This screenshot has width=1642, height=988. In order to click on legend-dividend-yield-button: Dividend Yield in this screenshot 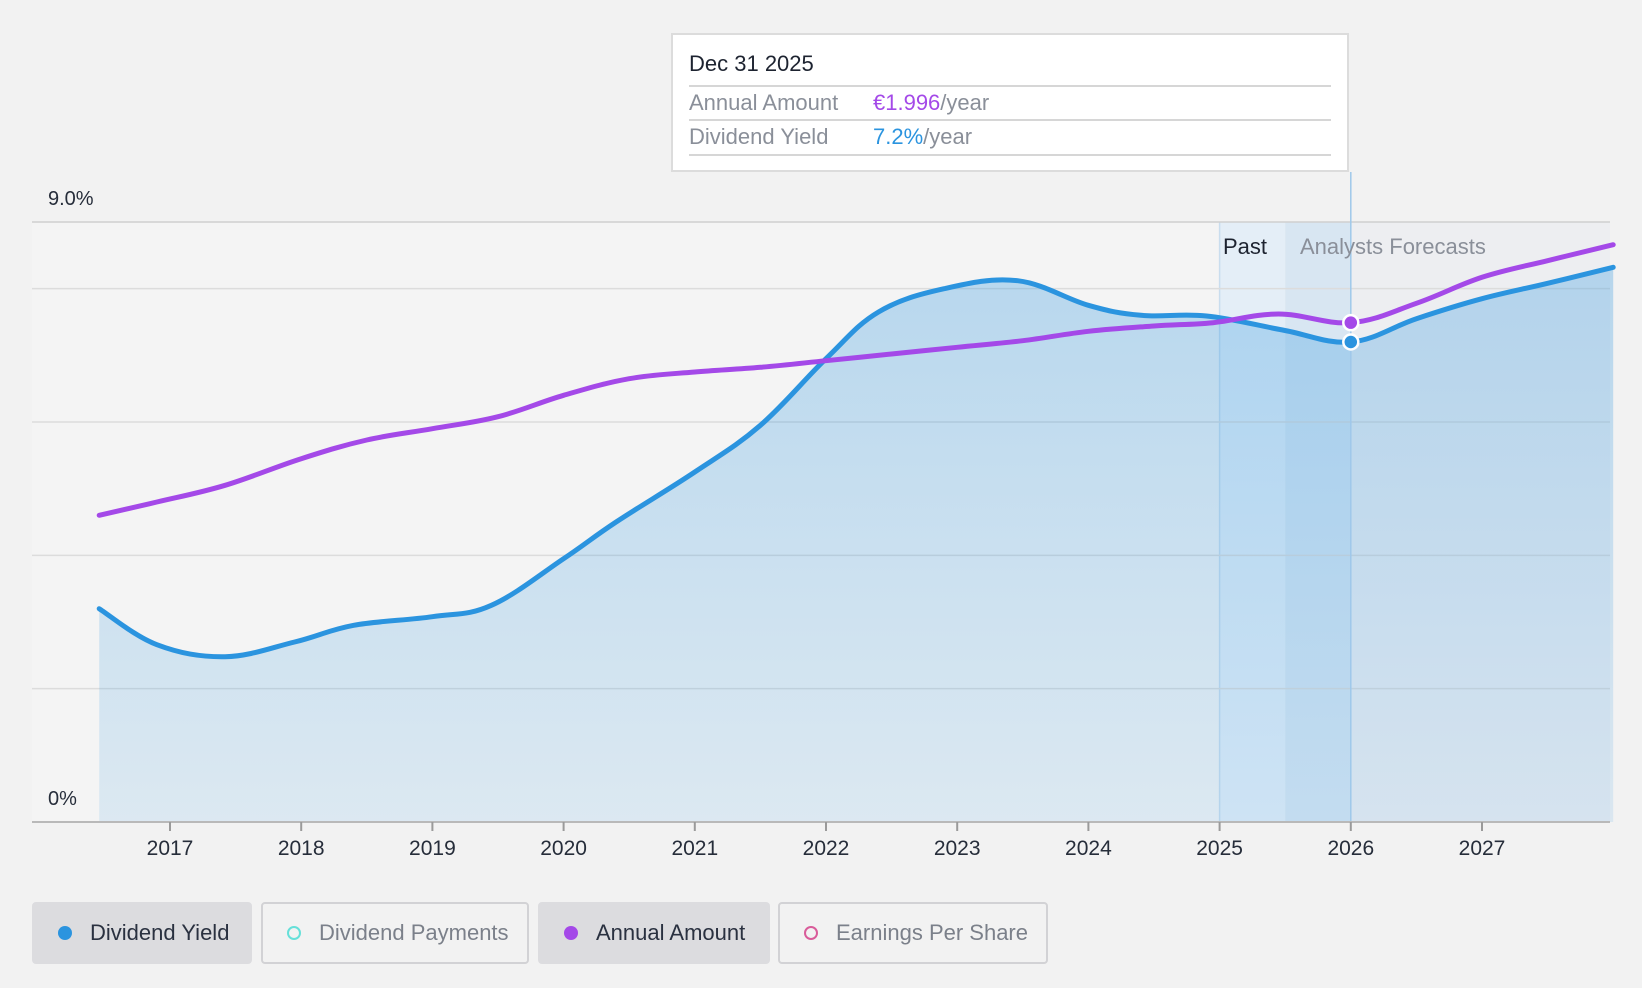, I will do `click(142, 933)`.